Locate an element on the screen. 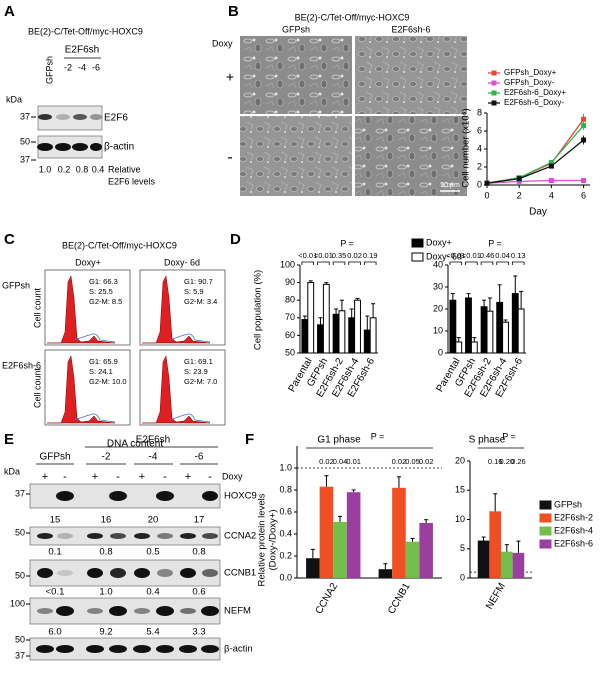  band-label: HOXC9 is located at coordinates (240, 496).